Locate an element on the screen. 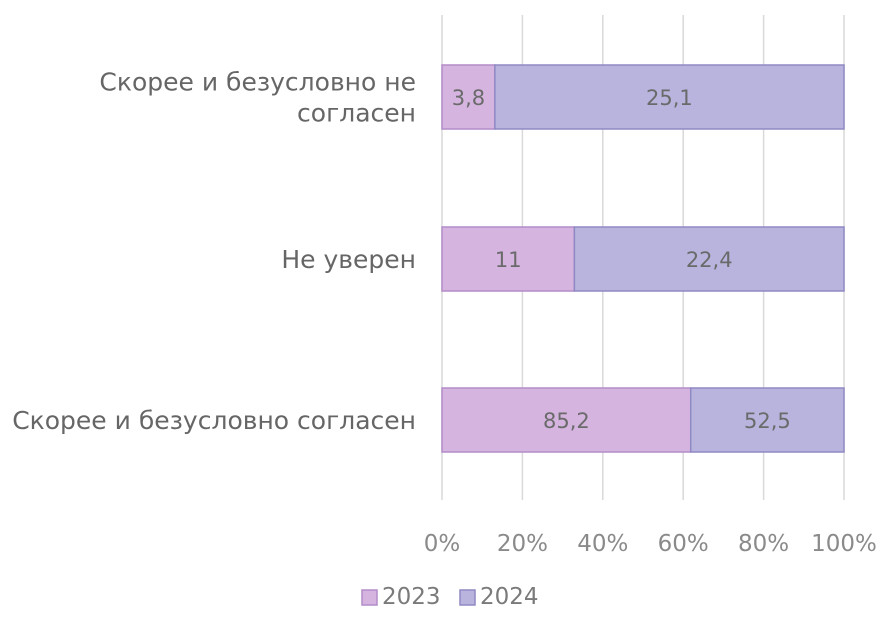 The width and height of the screenshot is (892, 631). data-label: 3,8 is located at coordinates (468, 98).